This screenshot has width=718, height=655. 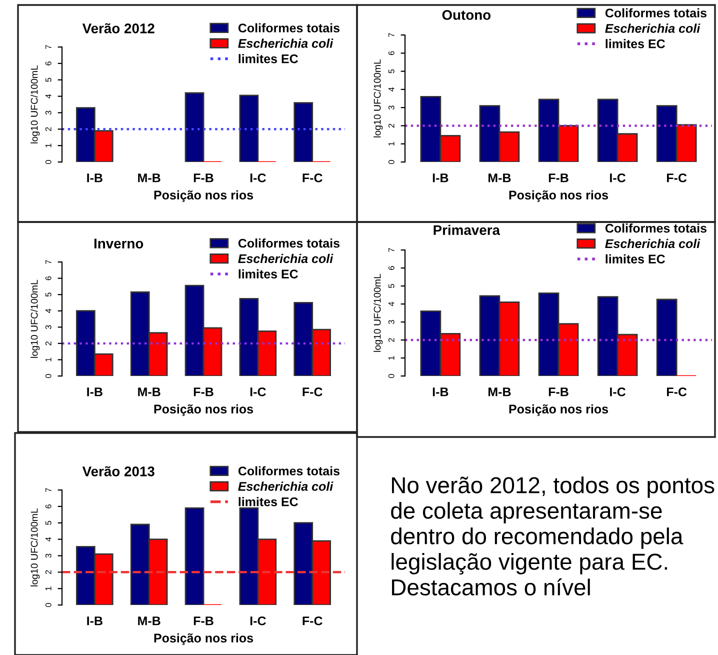 What do you see at coordinates (118, 28) in the screenshot?
I see `chart-title: Verão 2012` at bounding box center [118, 28].